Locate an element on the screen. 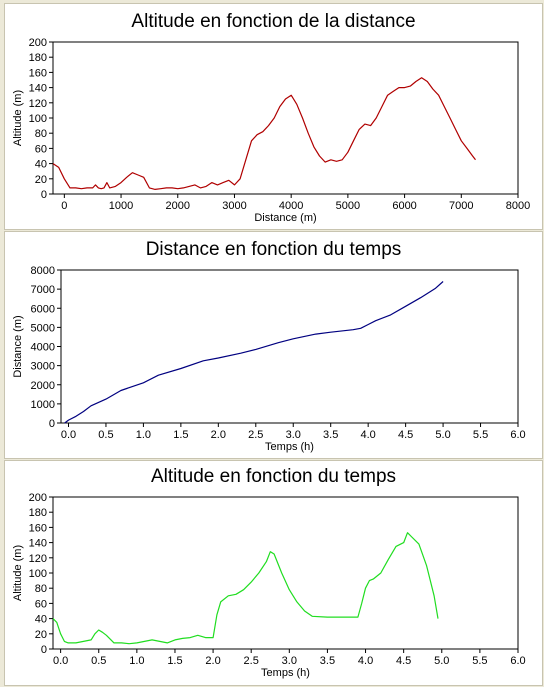 This screenshot has height=687, width=544. x-tick-label: 0 is located at coordinates (64, 206).